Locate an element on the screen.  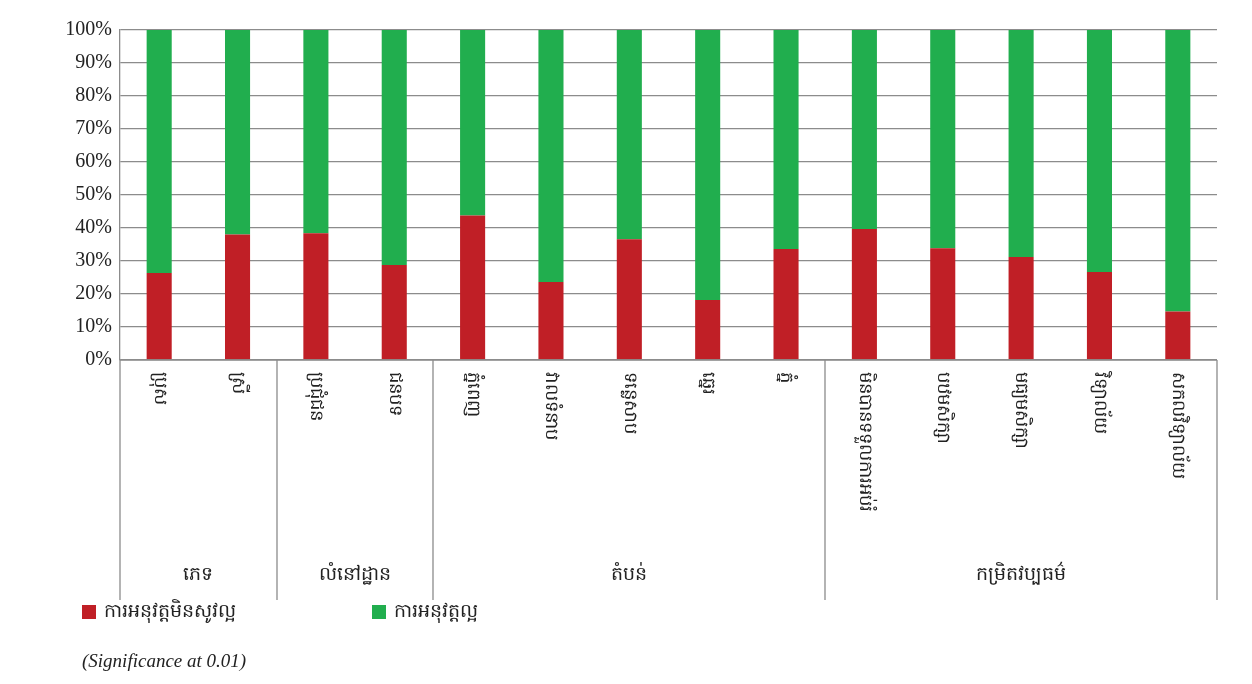
x-tick-label: សកលវិទ្យាល័យ is located at coordinates (1180, 425).